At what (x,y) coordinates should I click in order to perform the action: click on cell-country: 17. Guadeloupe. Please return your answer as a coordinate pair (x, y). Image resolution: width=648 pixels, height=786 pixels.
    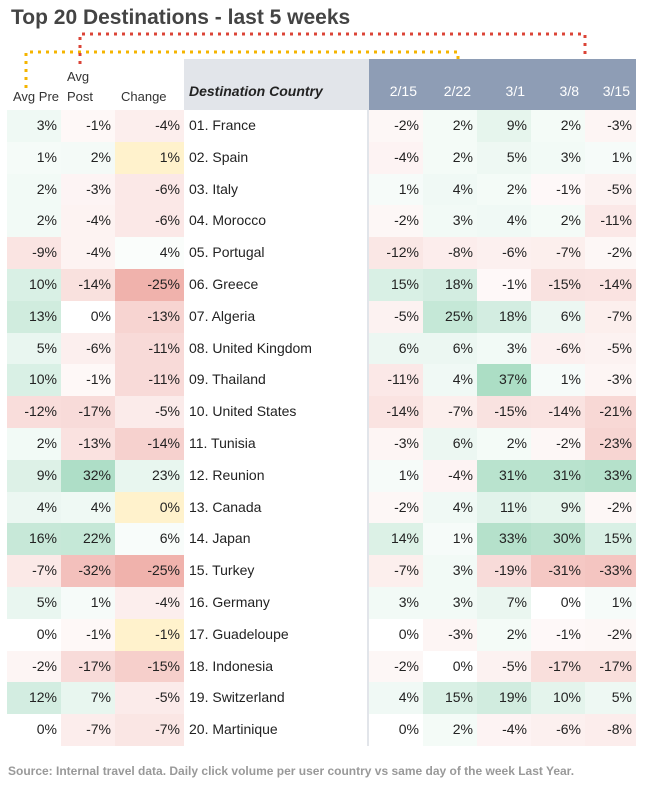
    Looking at the image, I should click on (275, 634).